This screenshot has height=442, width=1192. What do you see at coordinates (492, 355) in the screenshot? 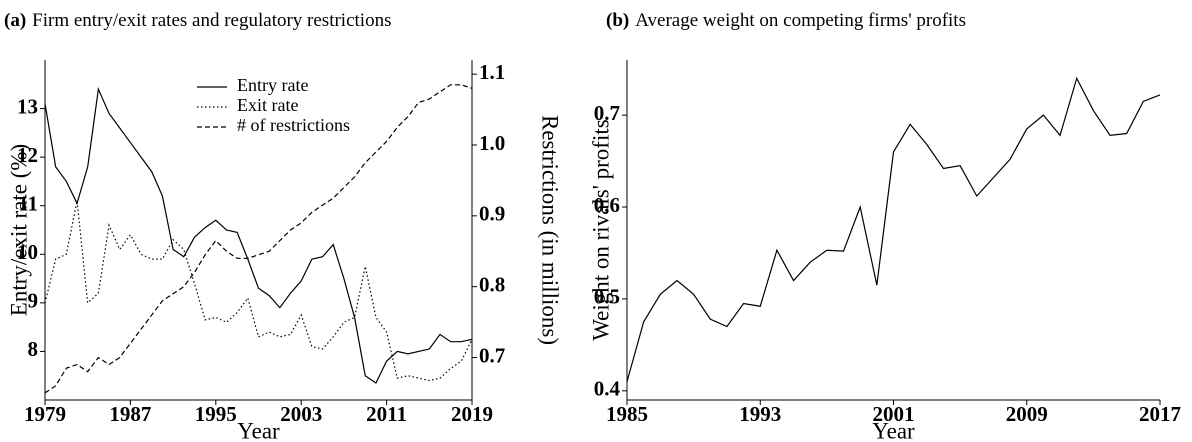
I see `y2-tick-label: 0.7` at bounding box center [492, 355].